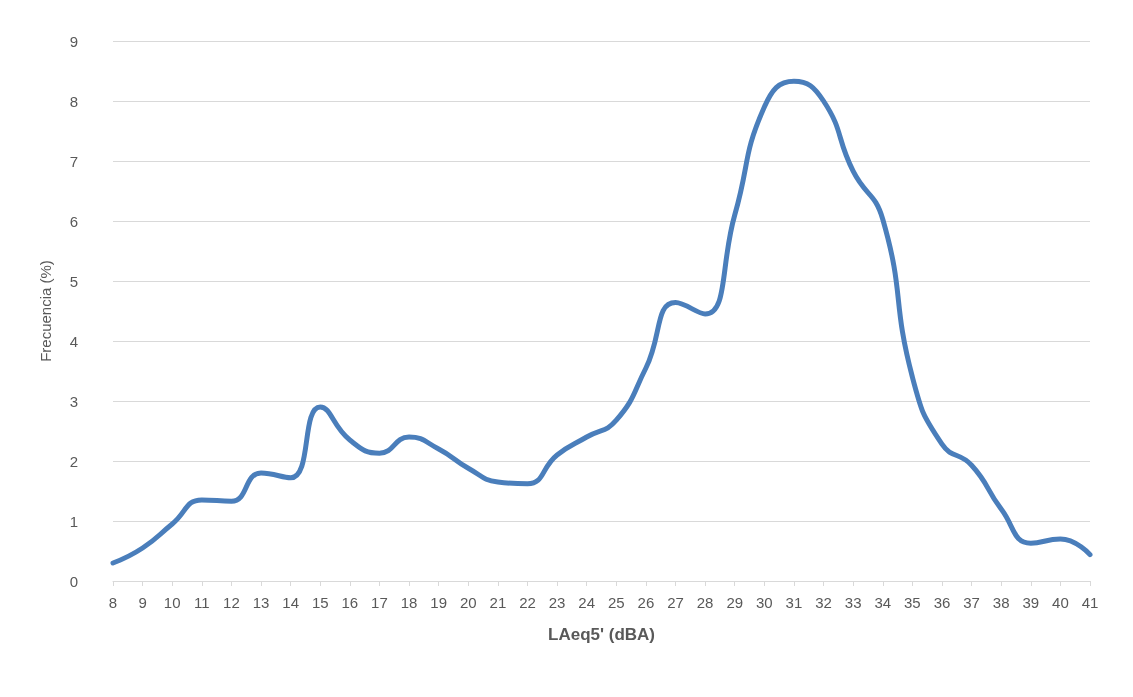  What do you see at coordinates (73, 581) in the screenshot?
I see `y-tick-label: 0` at bounding box center [73, 581].